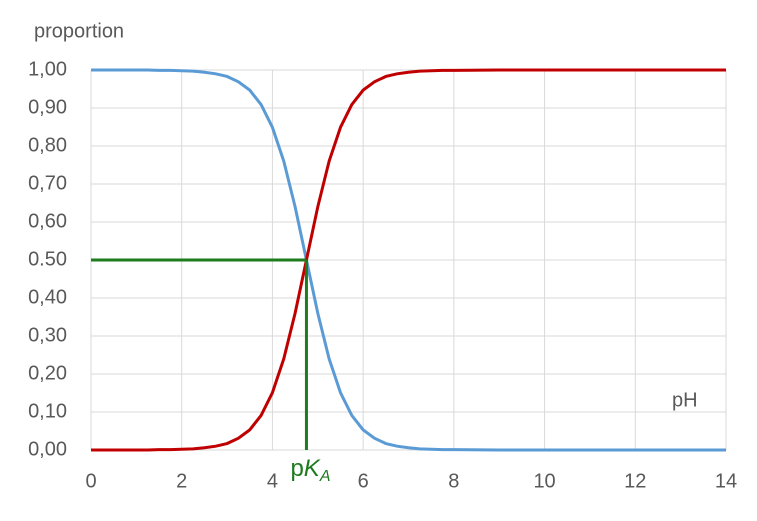  Describe the element at coordinates (47, 259) in the screenshot. I see `y-tick-label: 0.50` at that location.